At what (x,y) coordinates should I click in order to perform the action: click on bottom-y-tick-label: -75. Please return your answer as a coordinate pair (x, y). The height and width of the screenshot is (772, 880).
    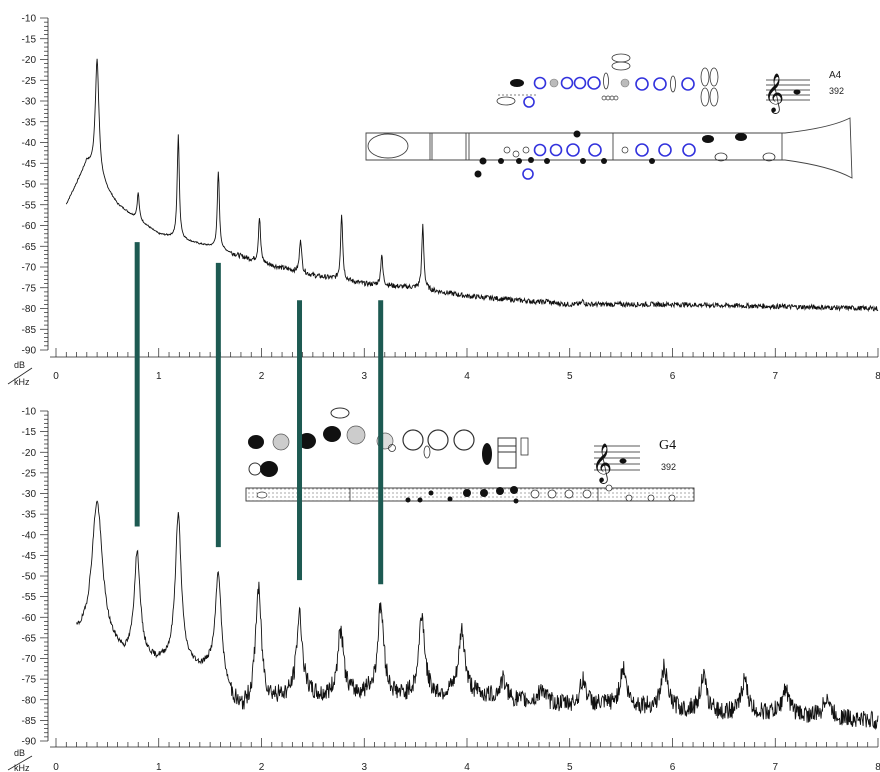
    Looking at the image, I should click on (29, 680).